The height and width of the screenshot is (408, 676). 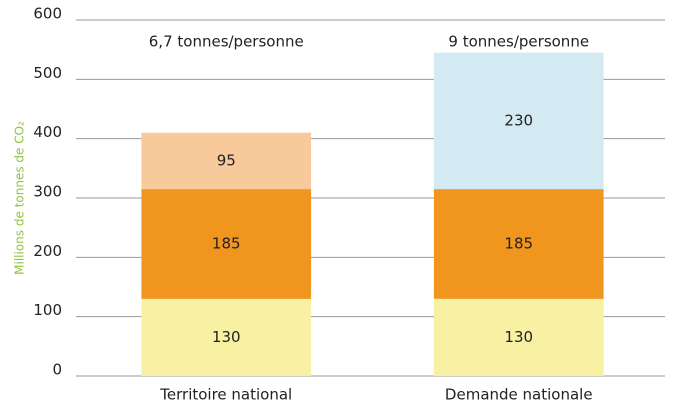 What do you see at coordinates (518, 42) in the screenshot?
I see `annotation: 9 tonnes/personne` at bounding box center [518, 42].